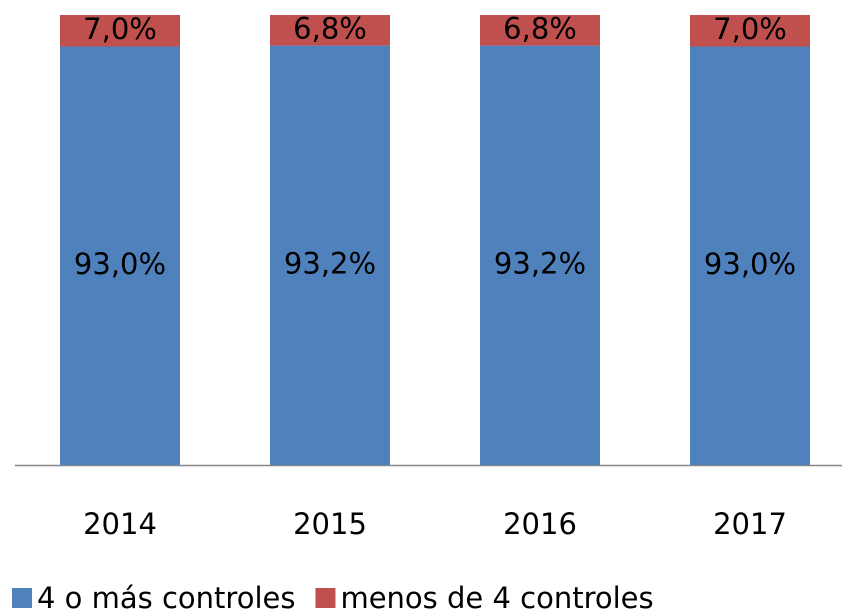 The width and height of the screenshot is (842, 615). I want to click on x-tick-label: 2015, so click(330, 524).